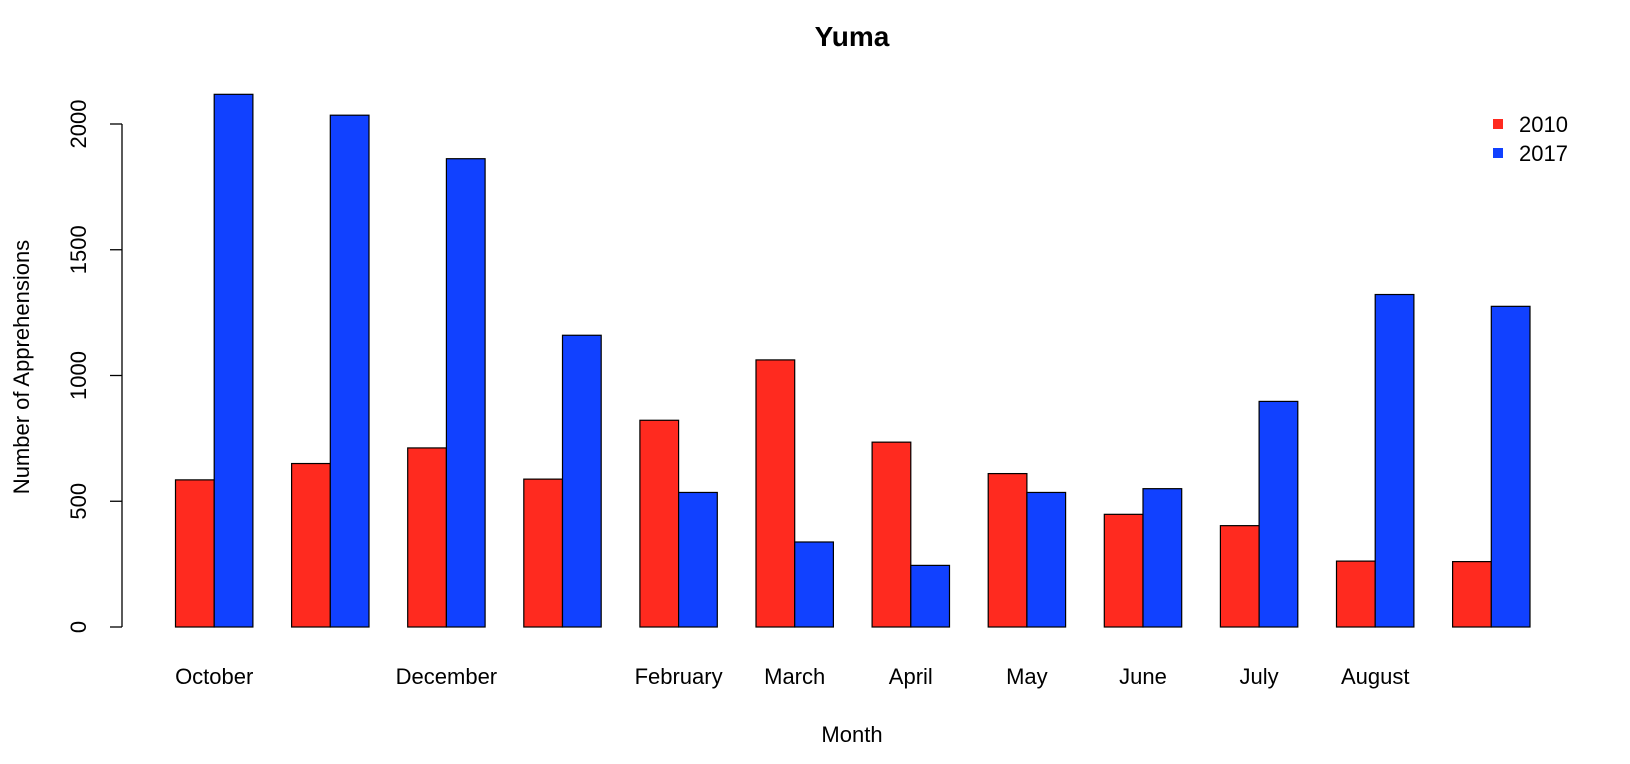 The width and height of the screenshot is (1630, 764). What do you see at coordinates (1027, 676) in the screenshot?
I see `x-tick-label: May` at bounding box center [1027, 676].